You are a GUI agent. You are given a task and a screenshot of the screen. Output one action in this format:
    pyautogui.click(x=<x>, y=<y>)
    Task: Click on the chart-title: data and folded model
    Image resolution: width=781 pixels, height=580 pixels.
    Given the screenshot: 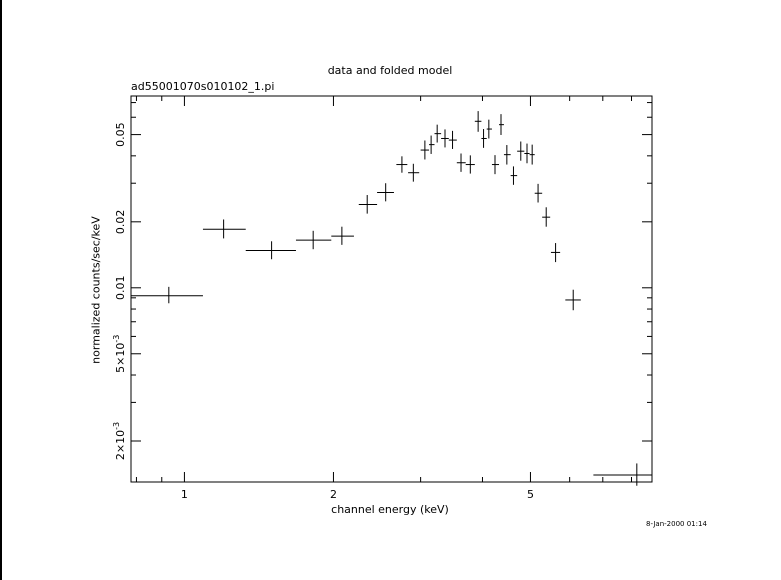 What is the action you would take?
    pyautogui.click(x=390, y=70)
    